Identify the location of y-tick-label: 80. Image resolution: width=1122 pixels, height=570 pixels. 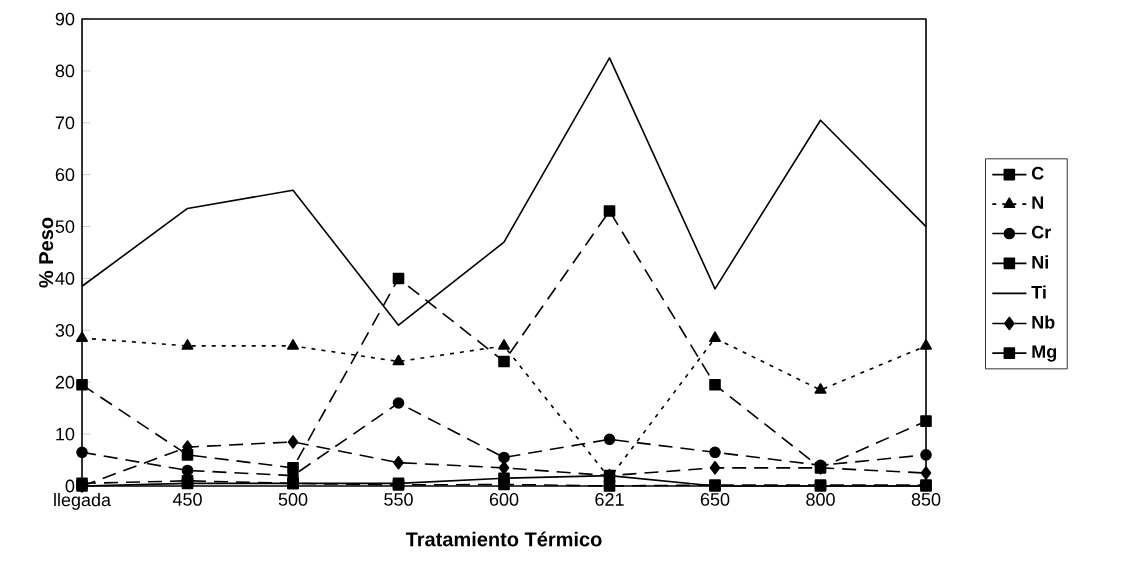
(65, 71).